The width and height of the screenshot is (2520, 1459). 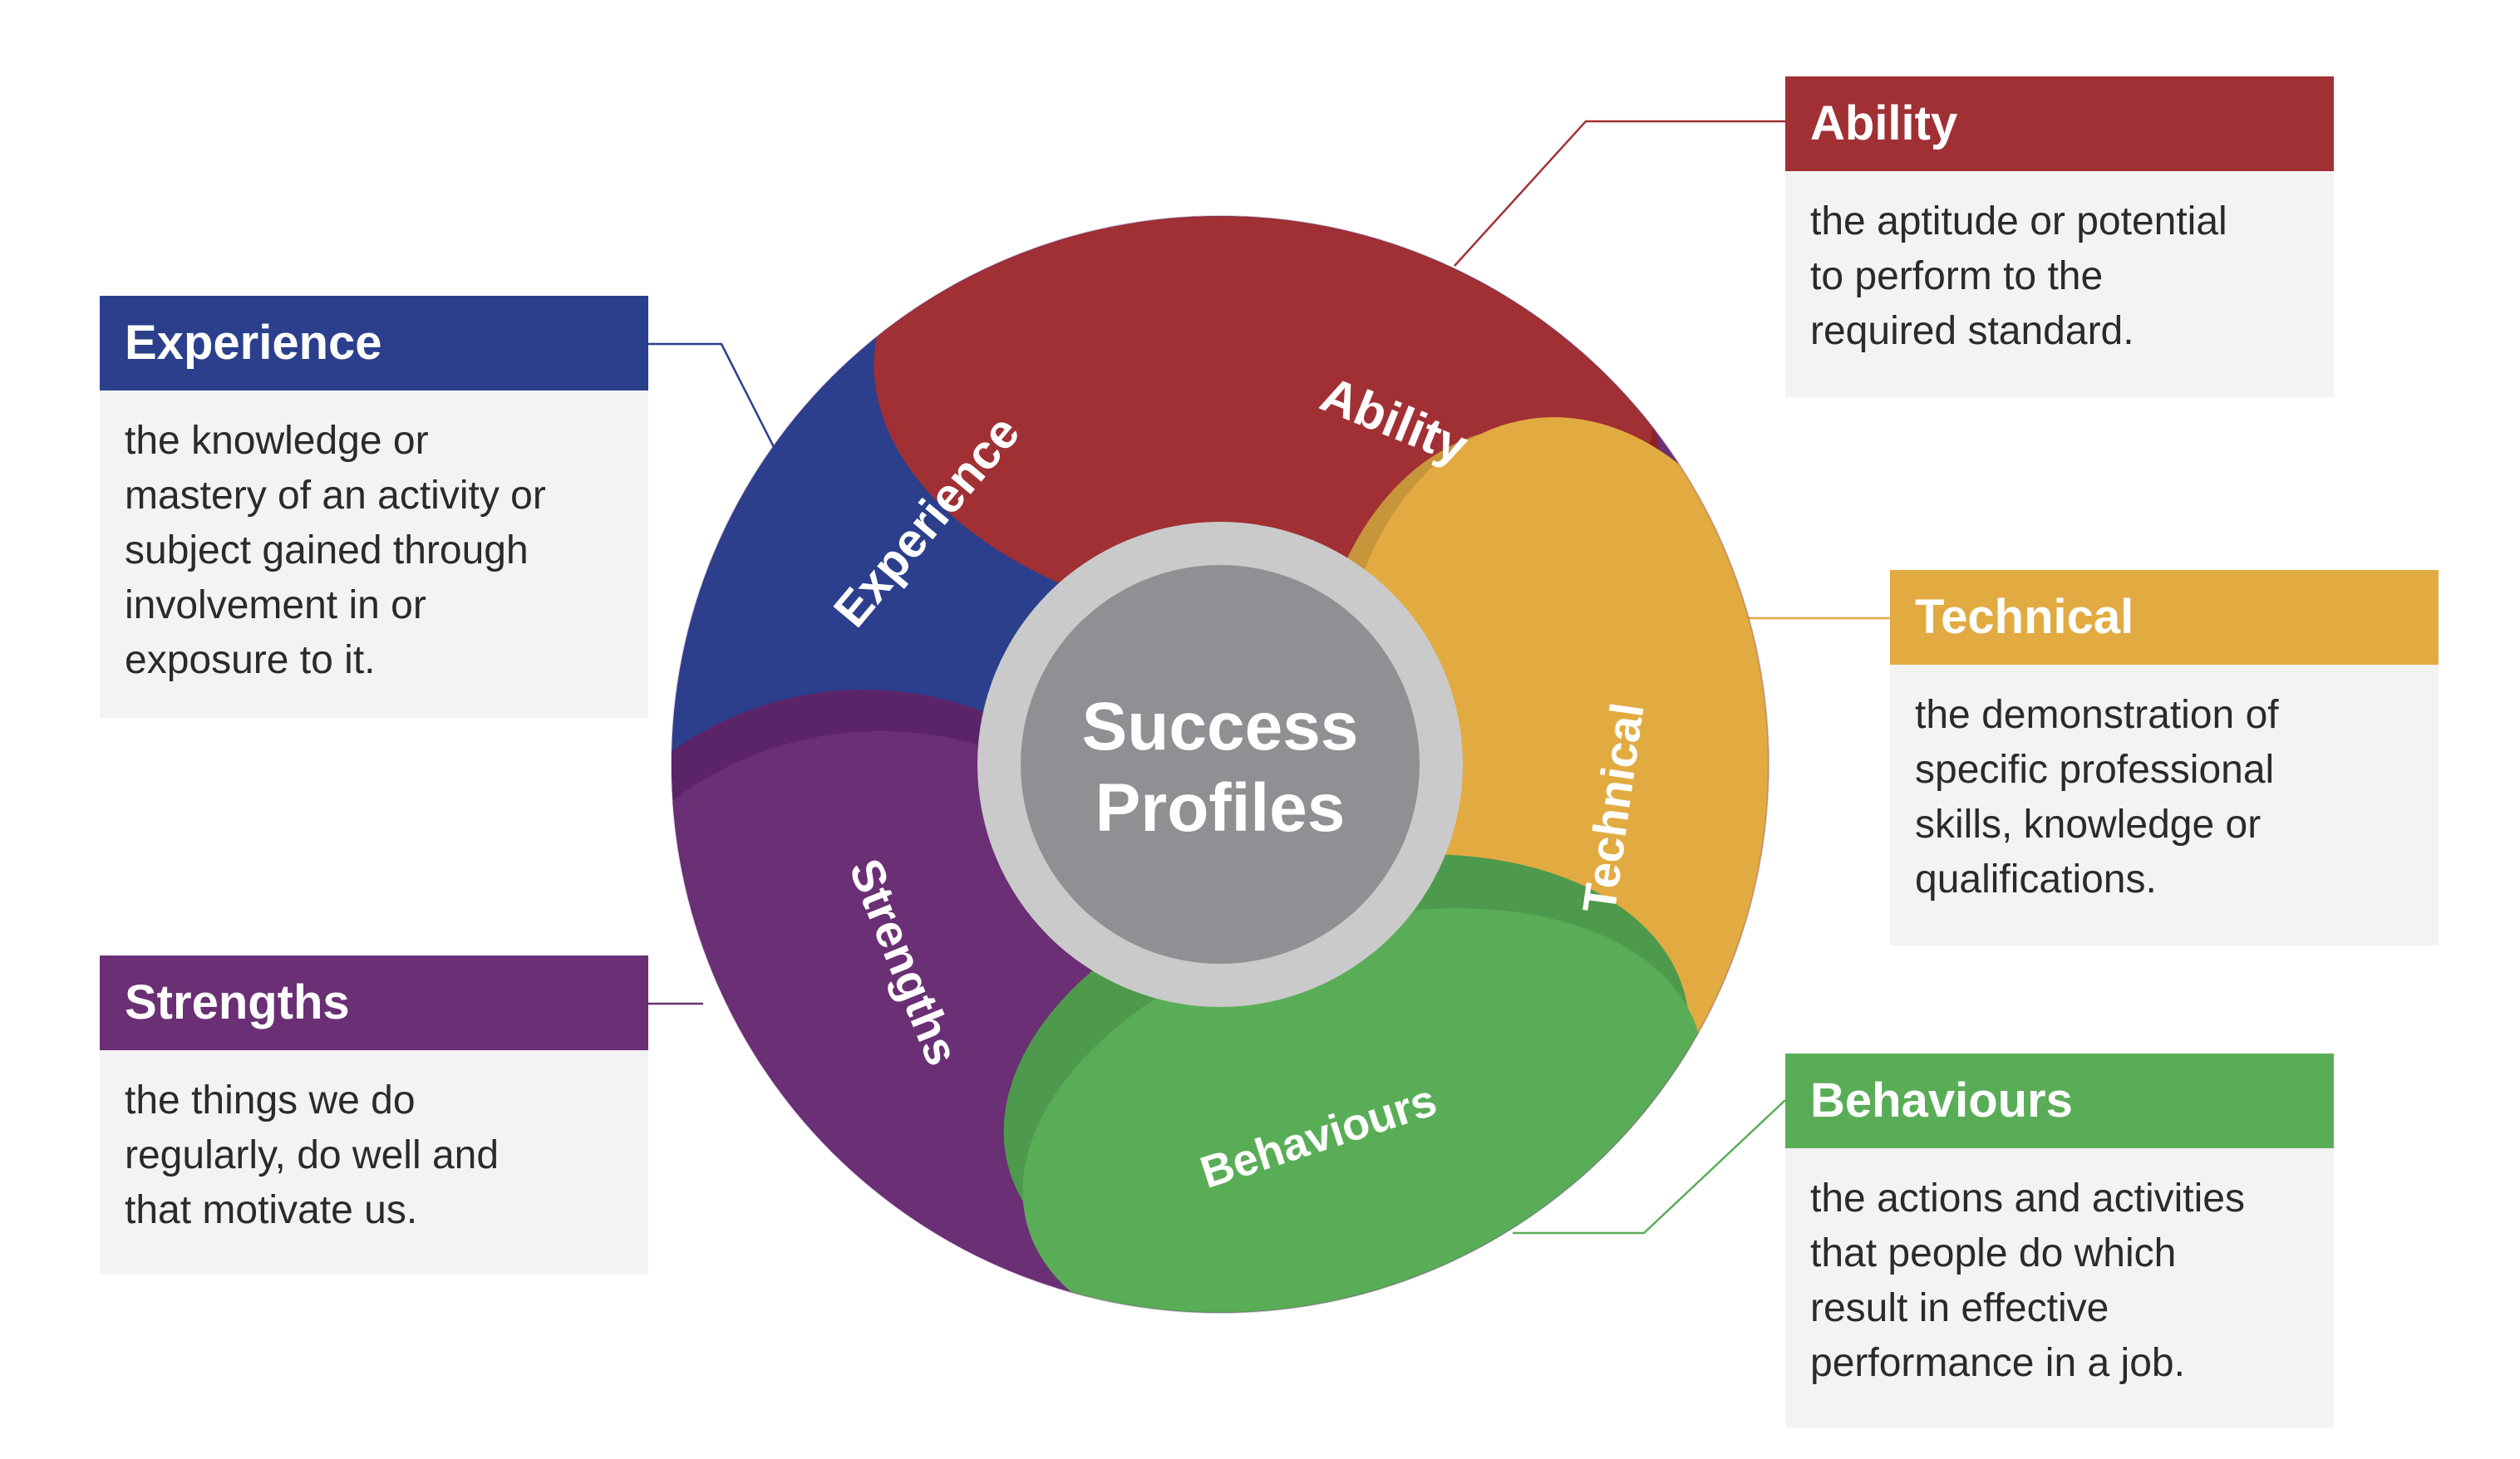 I want to click on callout-ability-line: the aptitude or potential, so click(x=2018, y=221).